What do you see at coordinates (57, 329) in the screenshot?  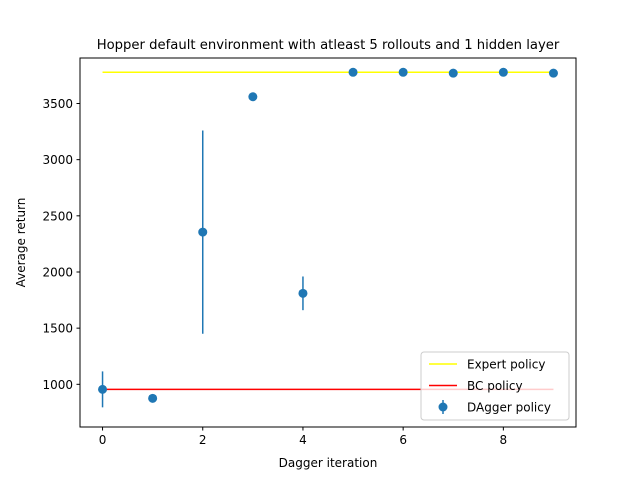 I see `y-tick-label: 1500` at bounding box center [57, 329].